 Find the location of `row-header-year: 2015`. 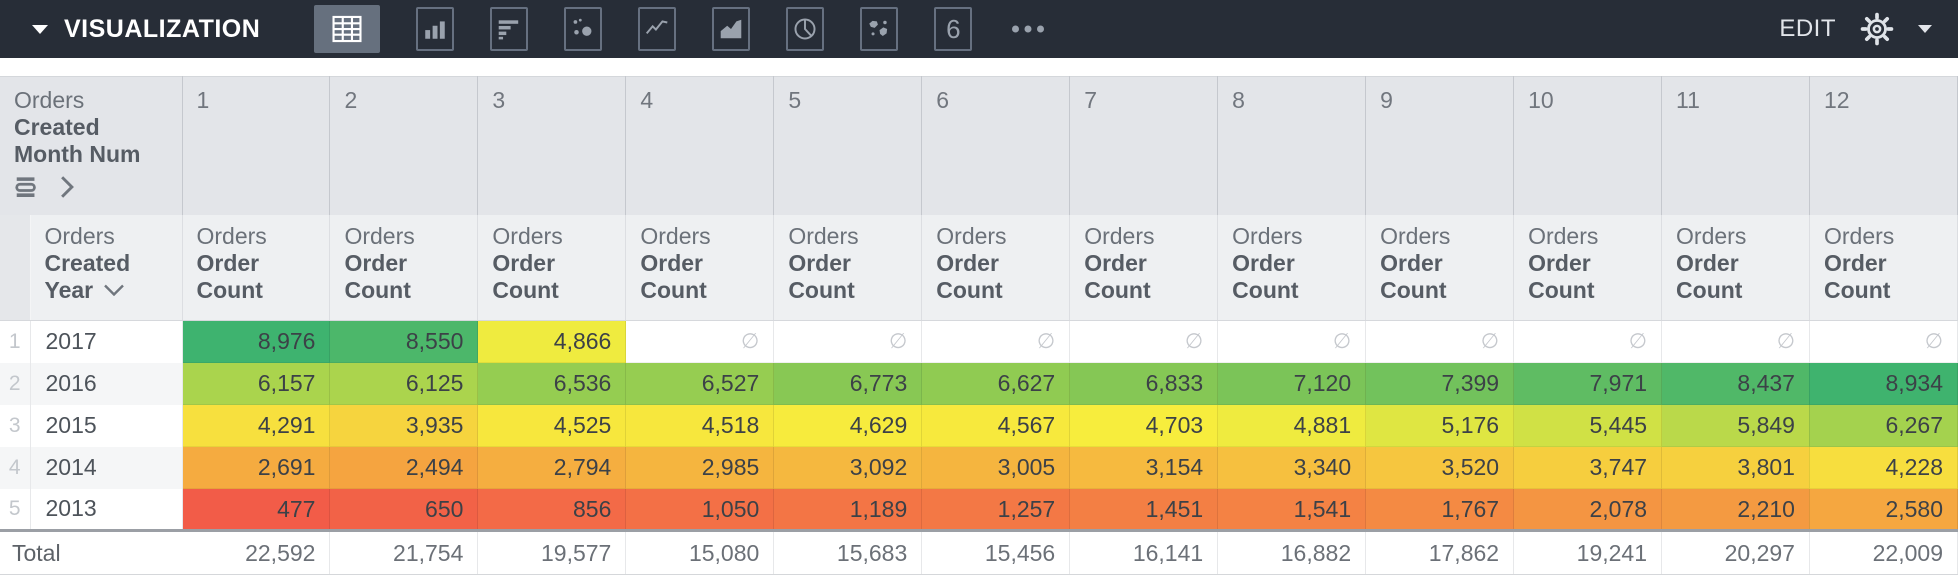

row-header-year: 2015 is located at coordinates (106, 425).